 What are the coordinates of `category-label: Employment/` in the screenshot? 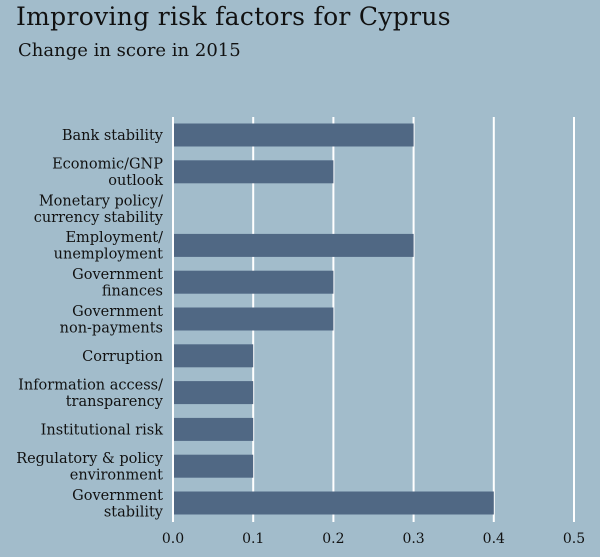 It's located at (114, 238).